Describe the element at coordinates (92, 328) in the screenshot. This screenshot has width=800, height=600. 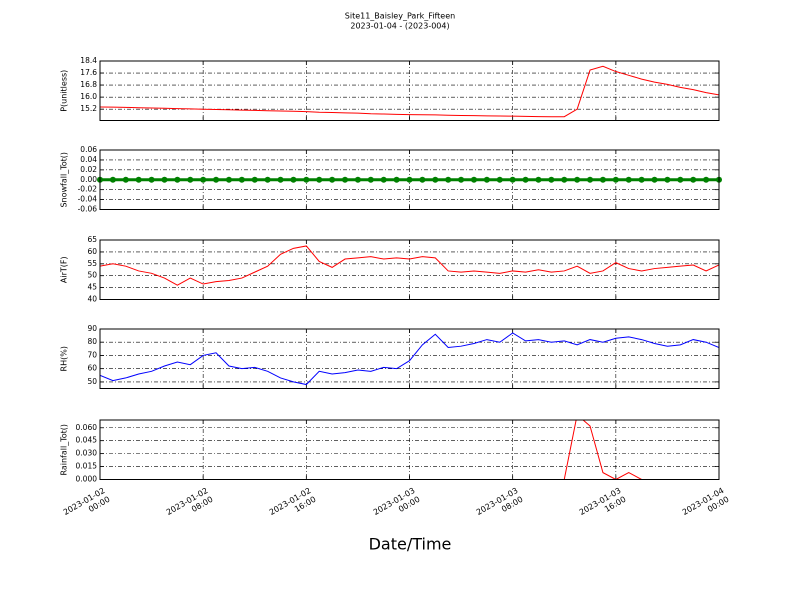
I see `y-tick-label: 90` at that location.